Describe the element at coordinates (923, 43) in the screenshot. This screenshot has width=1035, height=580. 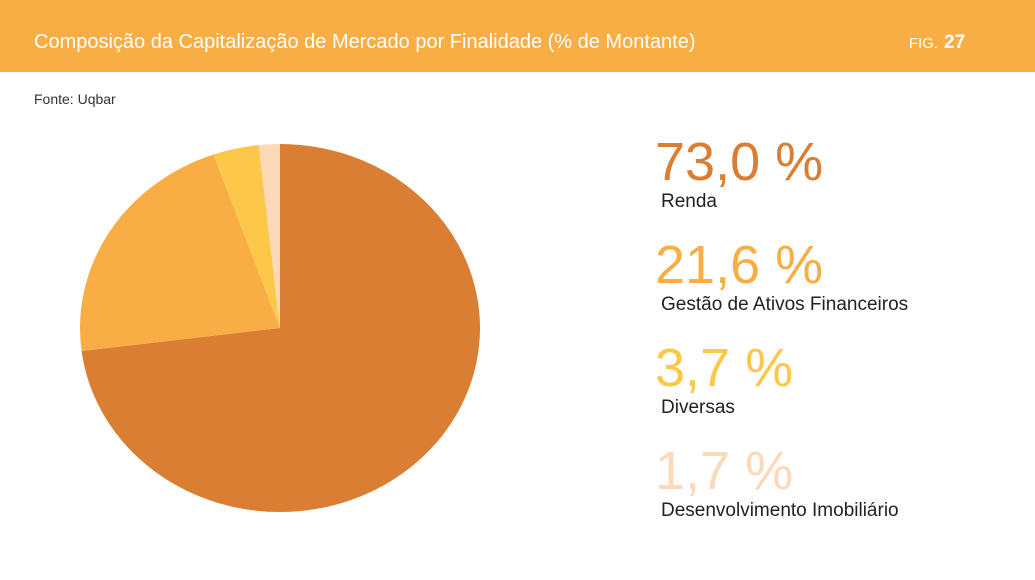
I see `fig-label: FIG.` at that location.